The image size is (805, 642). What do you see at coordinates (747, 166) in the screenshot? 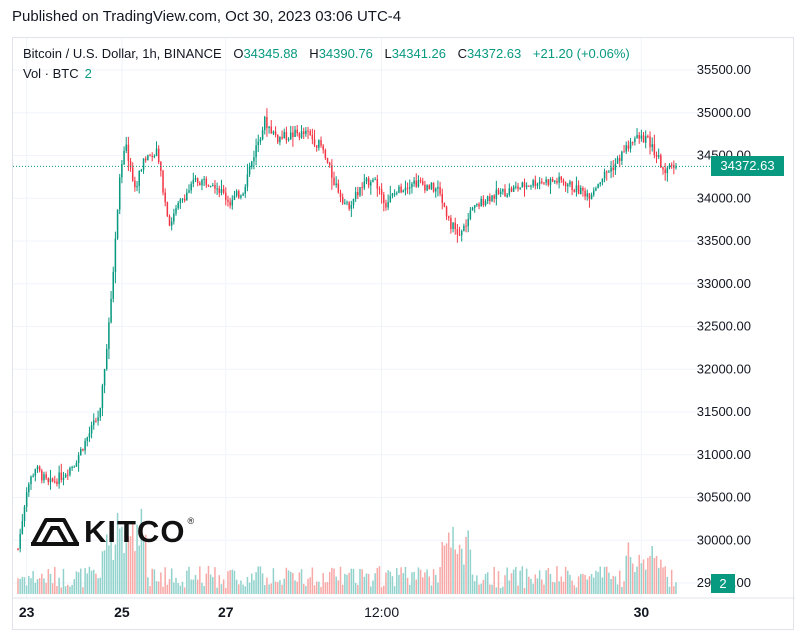
I see `last-price-tag: 34372.63` at bounding box center [747, 166].